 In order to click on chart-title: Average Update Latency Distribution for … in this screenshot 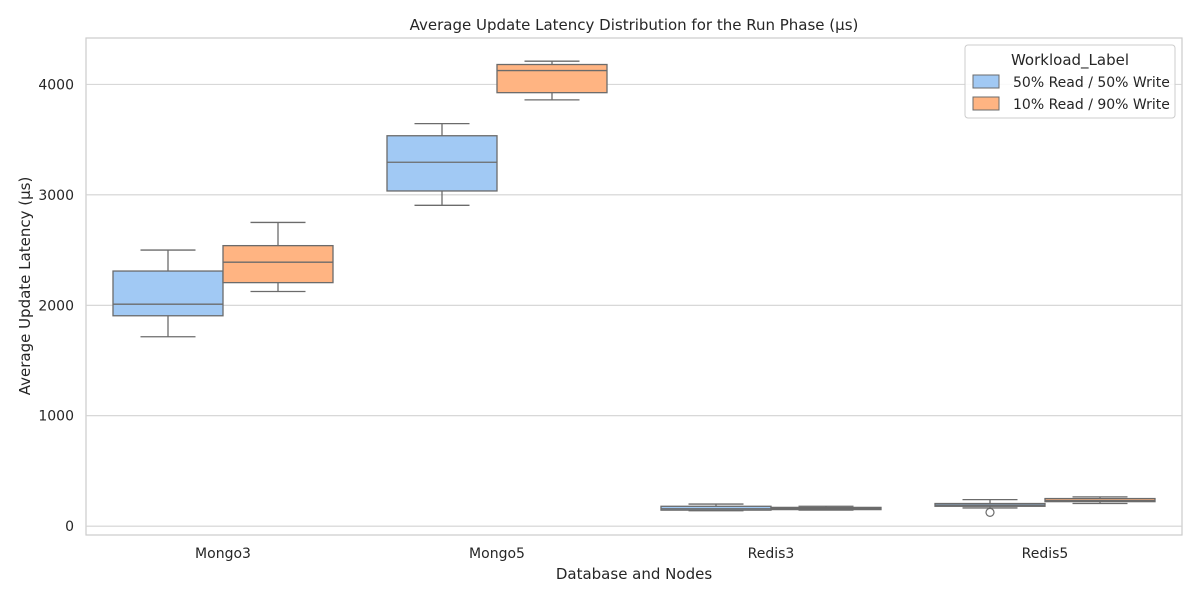, I will do `click(634, 25)`.